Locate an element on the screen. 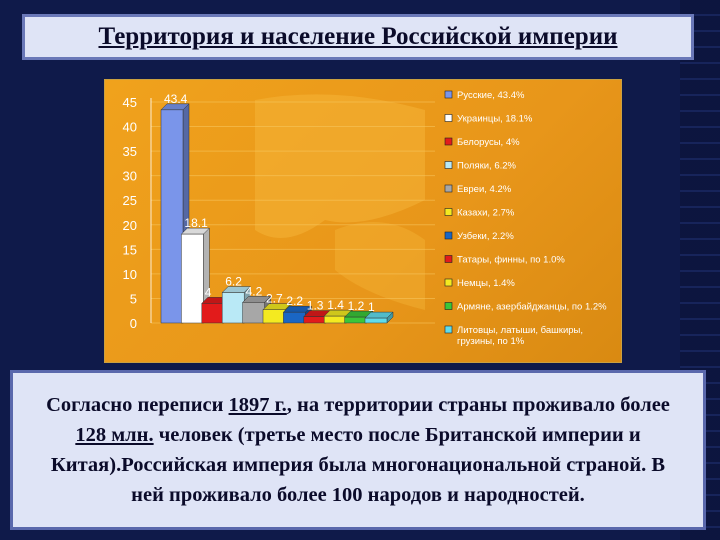 The width and height of the screenshot is (720, 540). bar-value-label: 2.2 is located at coordinates (294, 301).